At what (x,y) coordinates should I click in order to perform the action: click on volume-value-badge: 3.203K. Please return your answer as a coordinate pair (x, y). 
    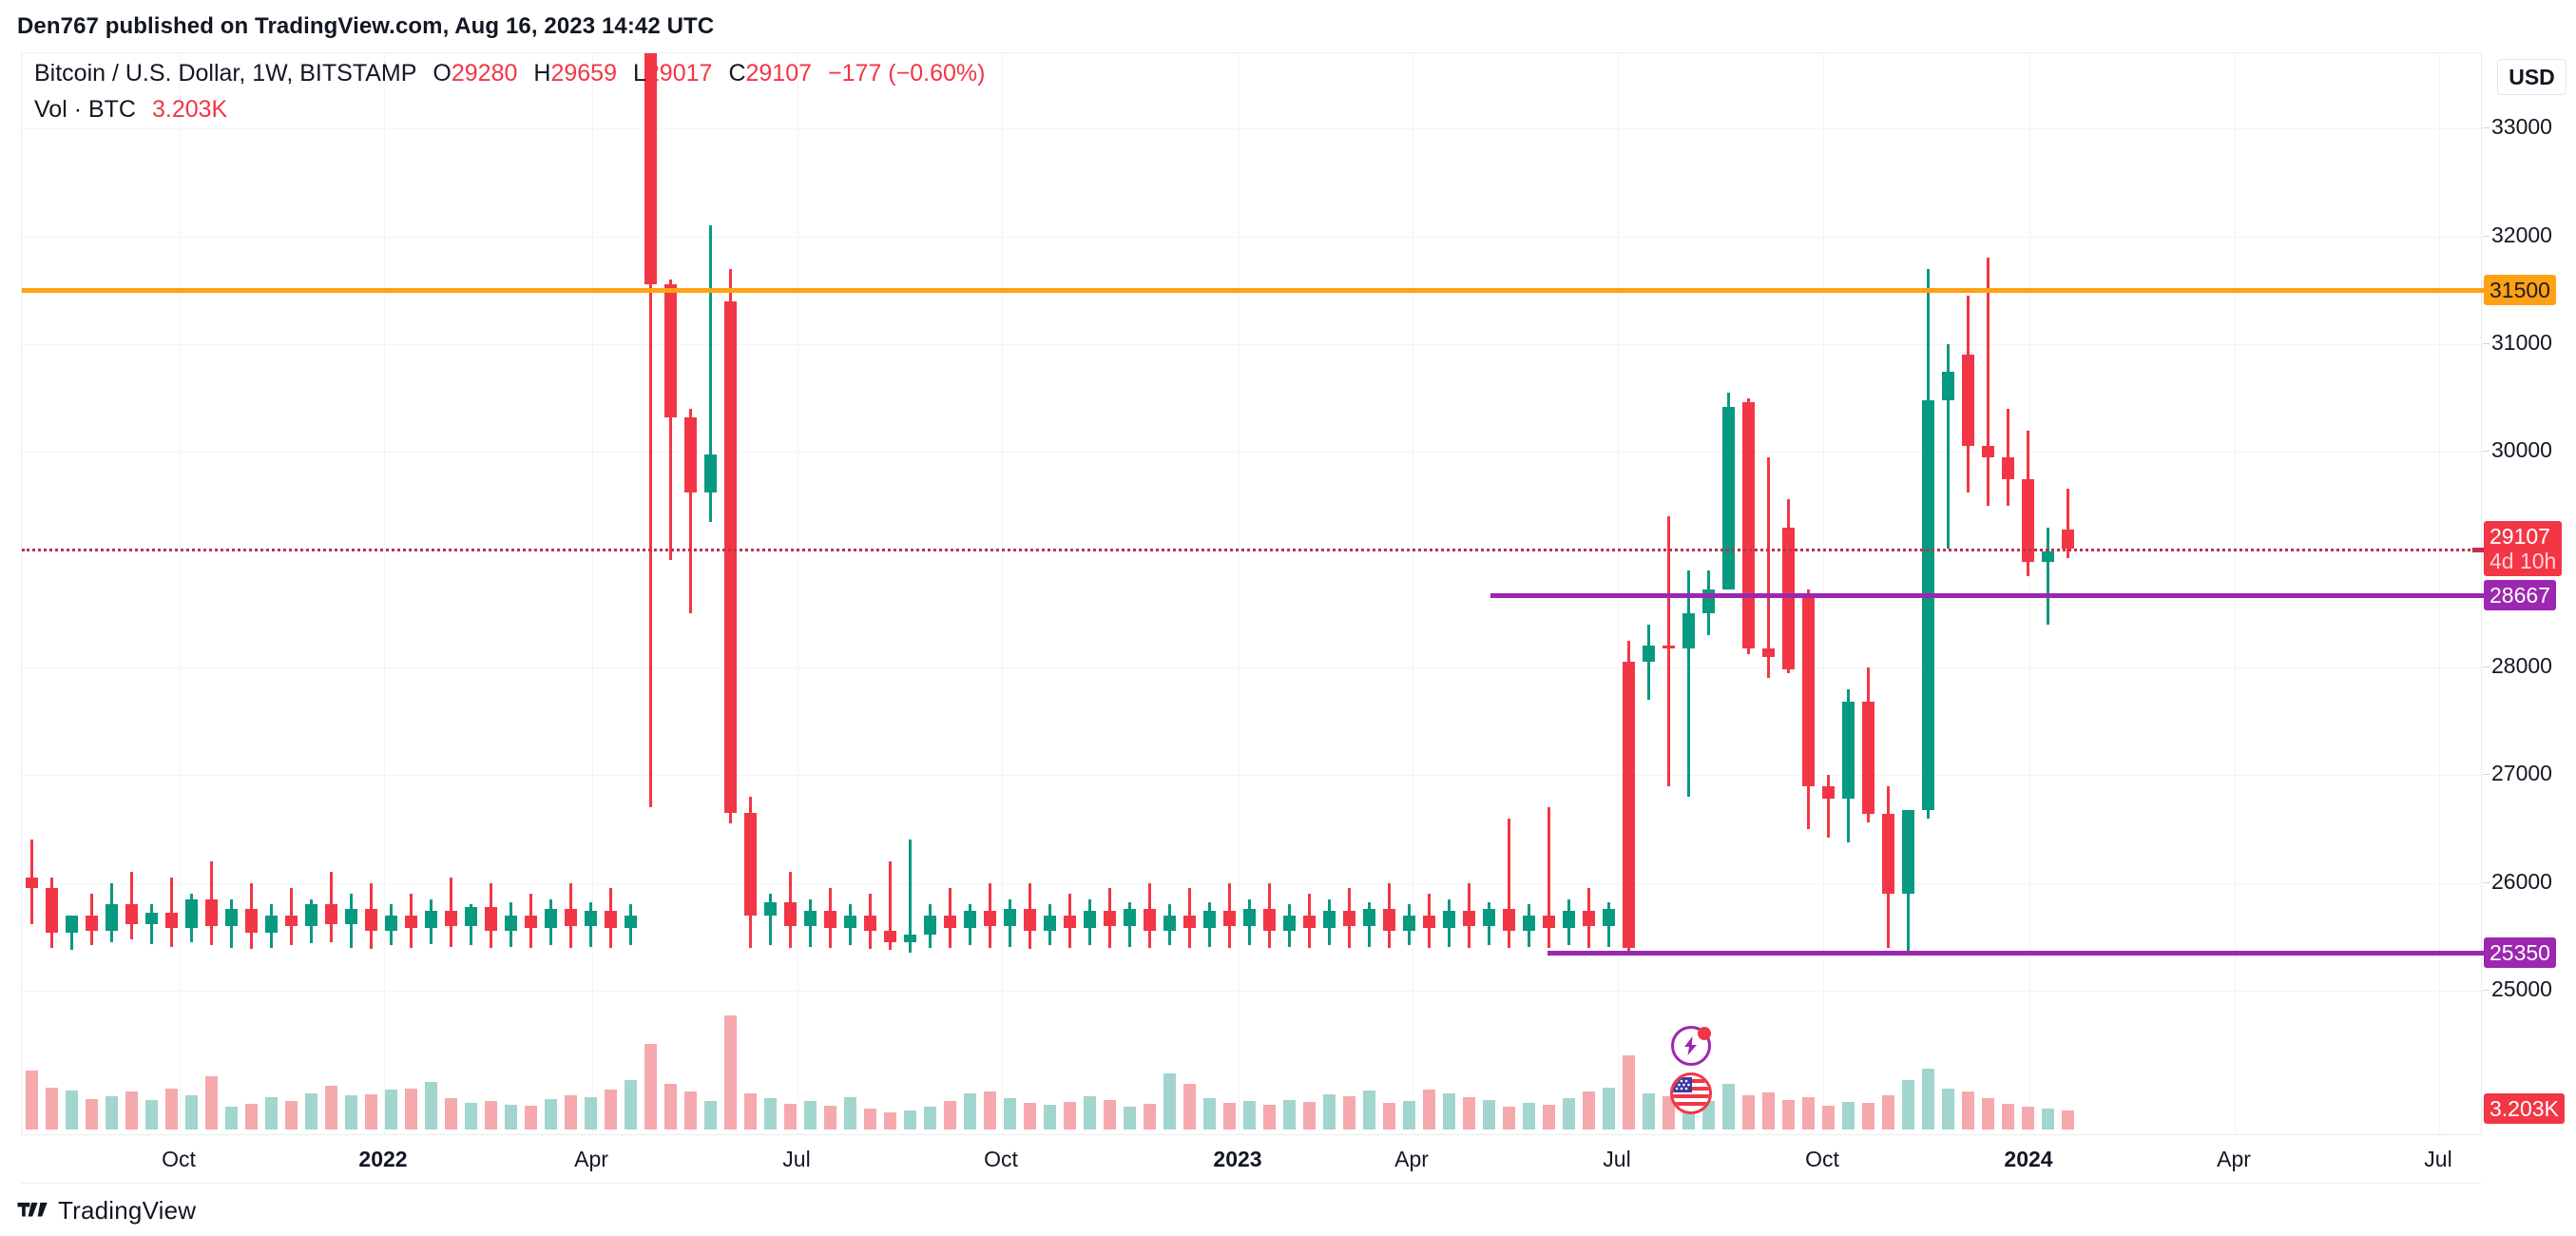
    Looking at the image, I should click on (2525, 1109).